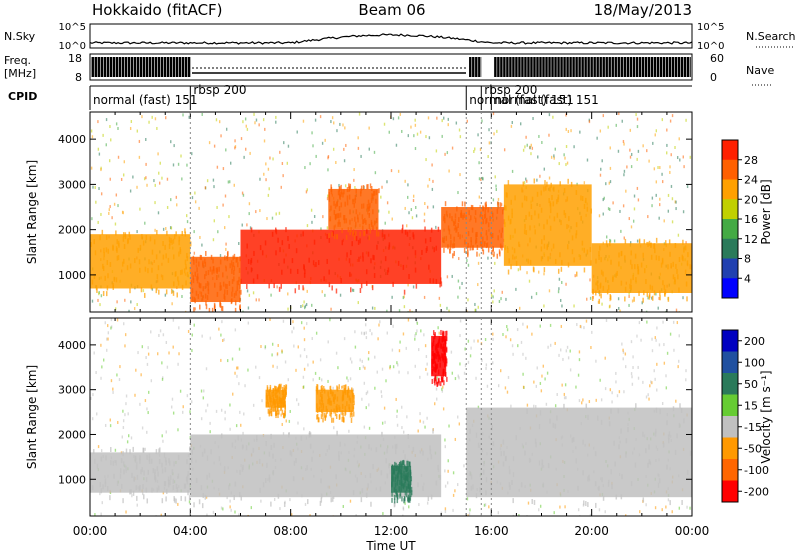 The height and width of the screenshot is (554, 800). What do you see at coordinates (32, 417) in the screenshot?
I see `velocity-ylabel: Slant Range [km]` at bounding box center [32, 417].